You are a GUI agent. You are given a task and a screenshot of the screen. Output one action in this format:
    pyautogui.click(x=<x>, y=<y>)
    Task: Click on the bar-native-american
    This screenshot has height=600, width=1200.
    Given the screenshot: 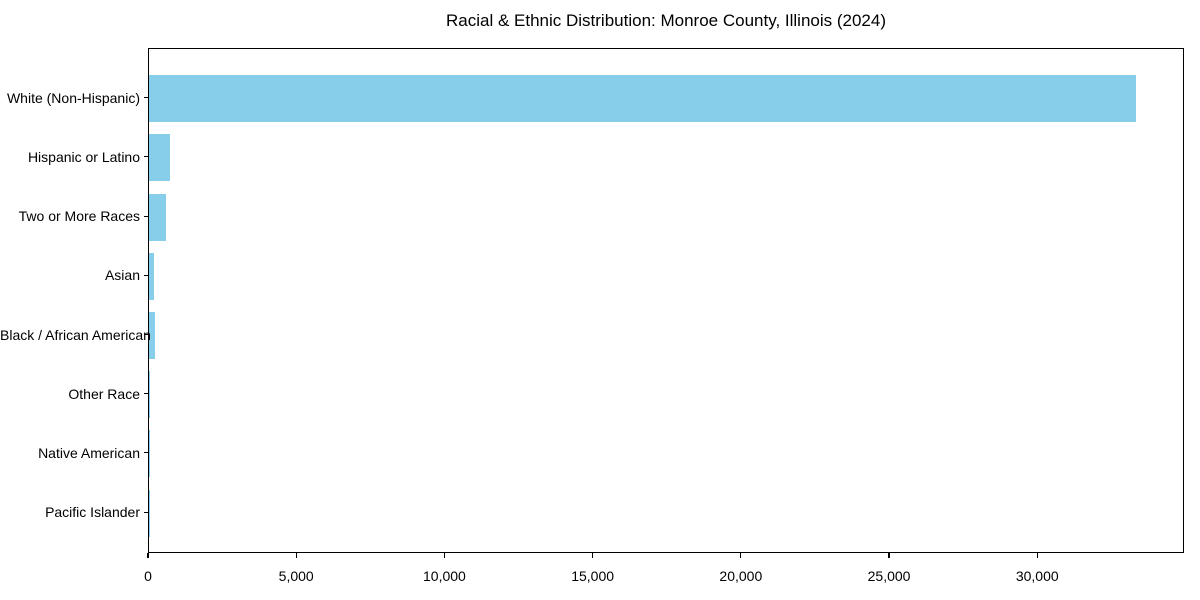 What is the action you would take?
    pyautogui.click(x=149, y=454)
    